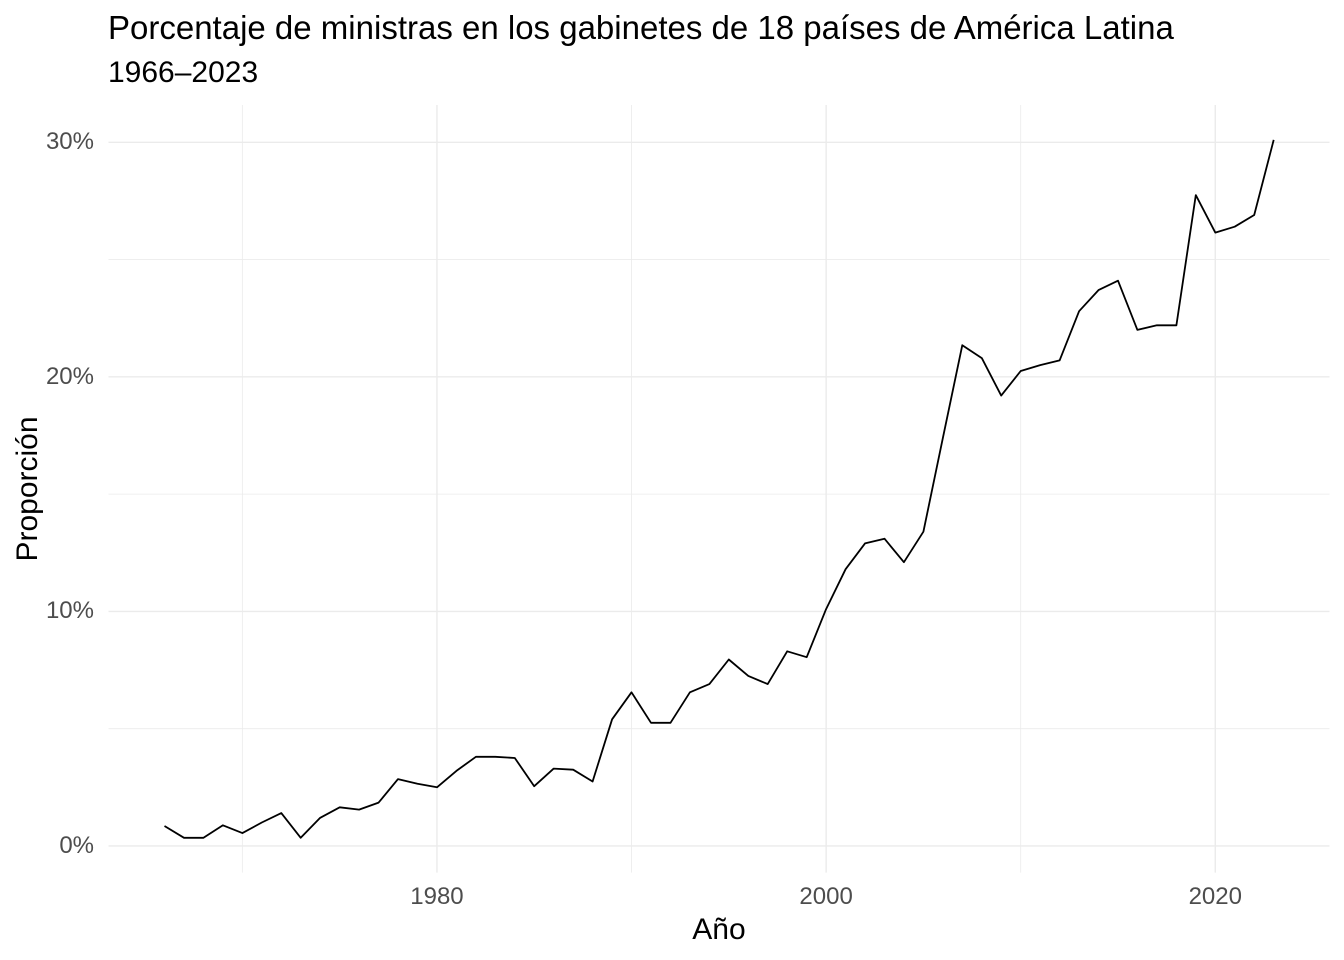  What do you see at coordinates (69, 376) in the screenshot?
I see `y-tick-label: 20%` at bounding box center [69, 376].